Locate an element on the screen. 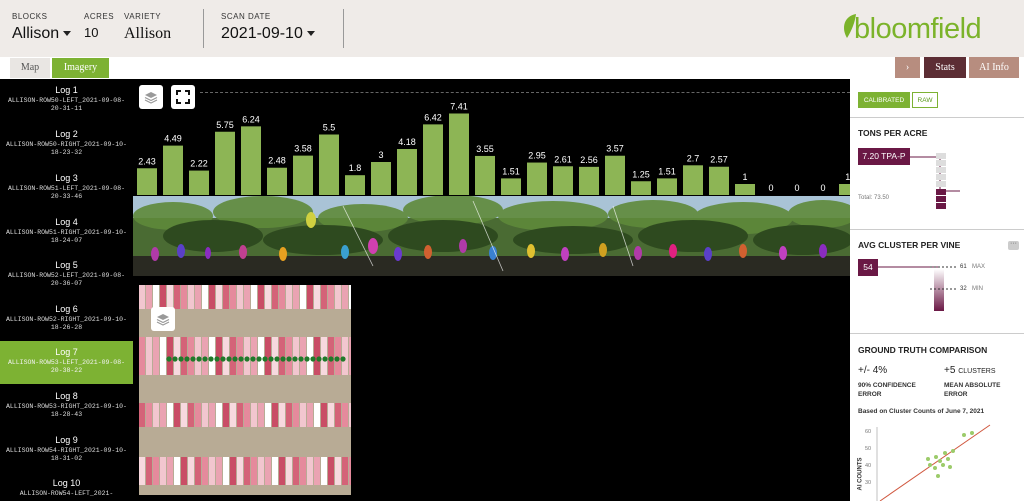 This screenshot has width=1024, height=501. log-file: ALLISON-ROW50-LEFT_2021-09-08-20-31-11 is located at coordinates (66, 104).